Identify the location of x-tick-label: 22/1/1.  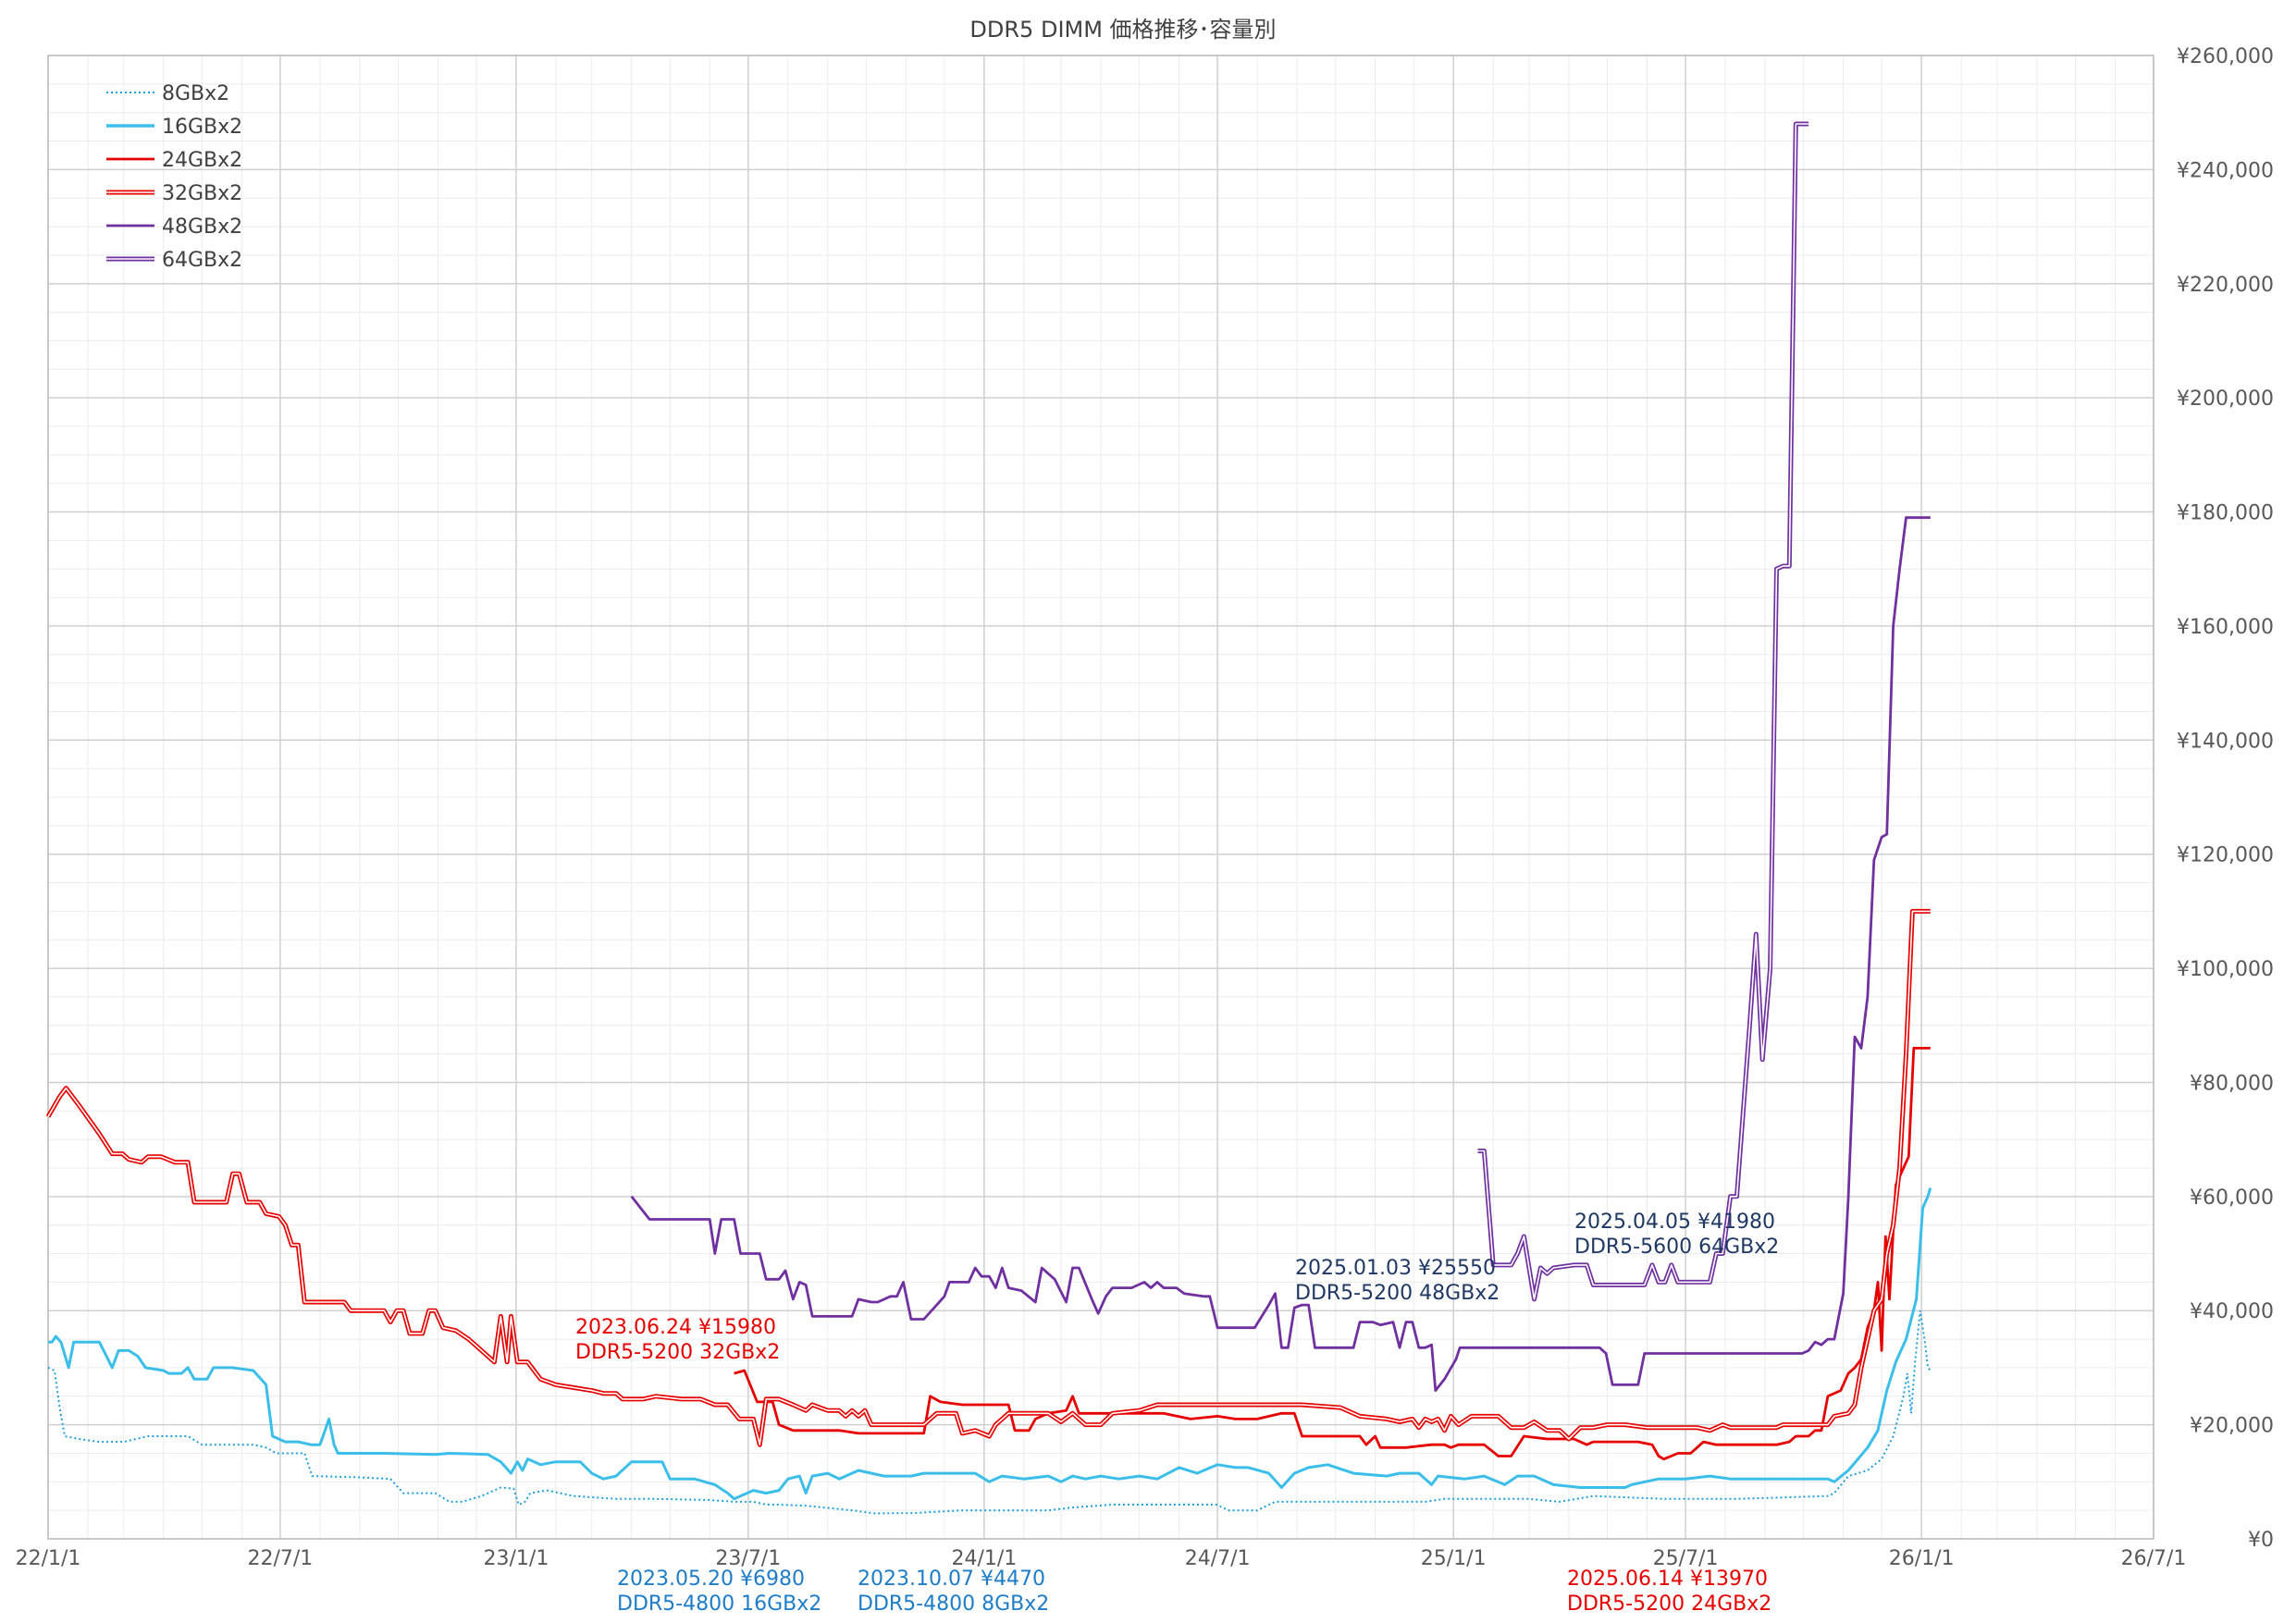
(48, 1558).